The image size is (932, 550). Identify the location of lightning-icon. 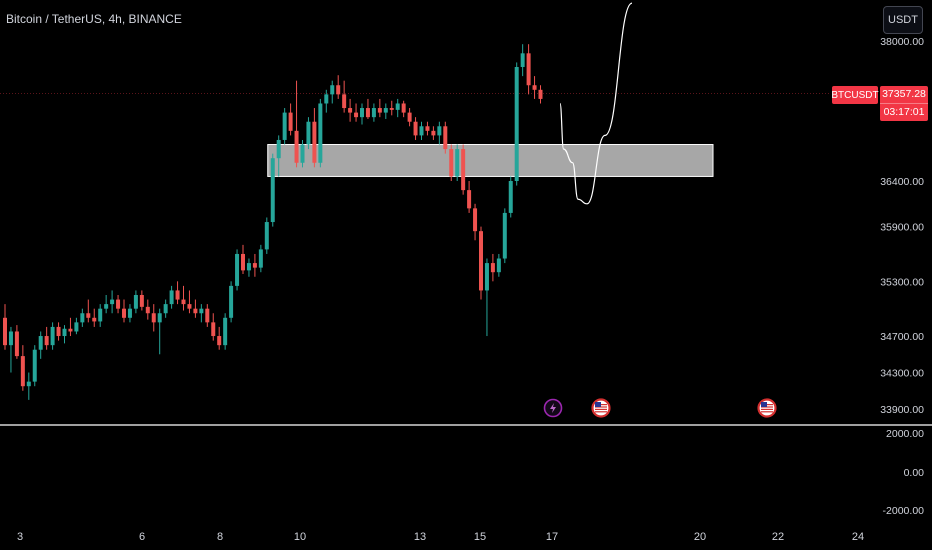
(553, 408).